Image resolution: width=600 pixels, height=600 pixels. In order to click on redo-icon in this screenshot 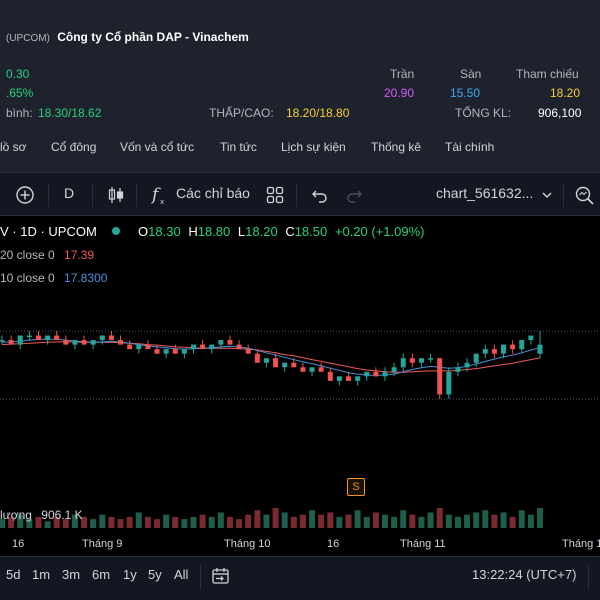, I will do `click(354, 195)`.